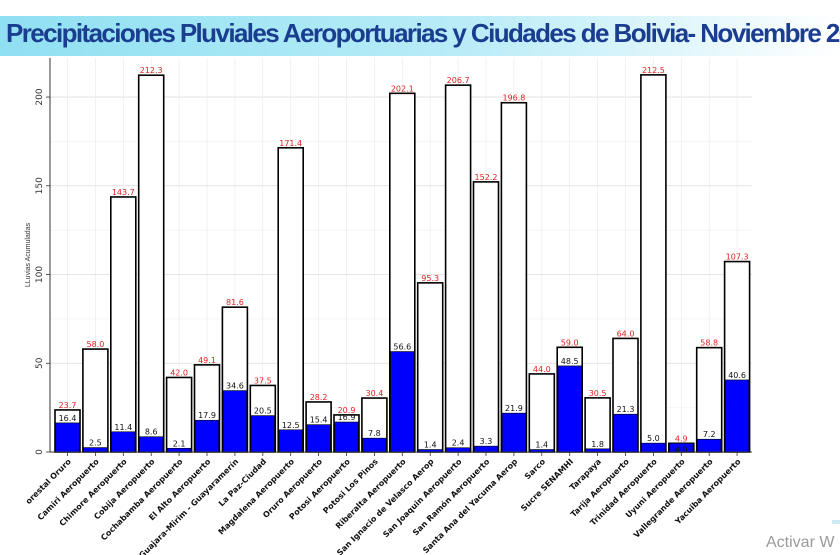  Describe the element at coordinates (800, 542) in the screenshot. I see `watermark-text: Activar W` at that location.